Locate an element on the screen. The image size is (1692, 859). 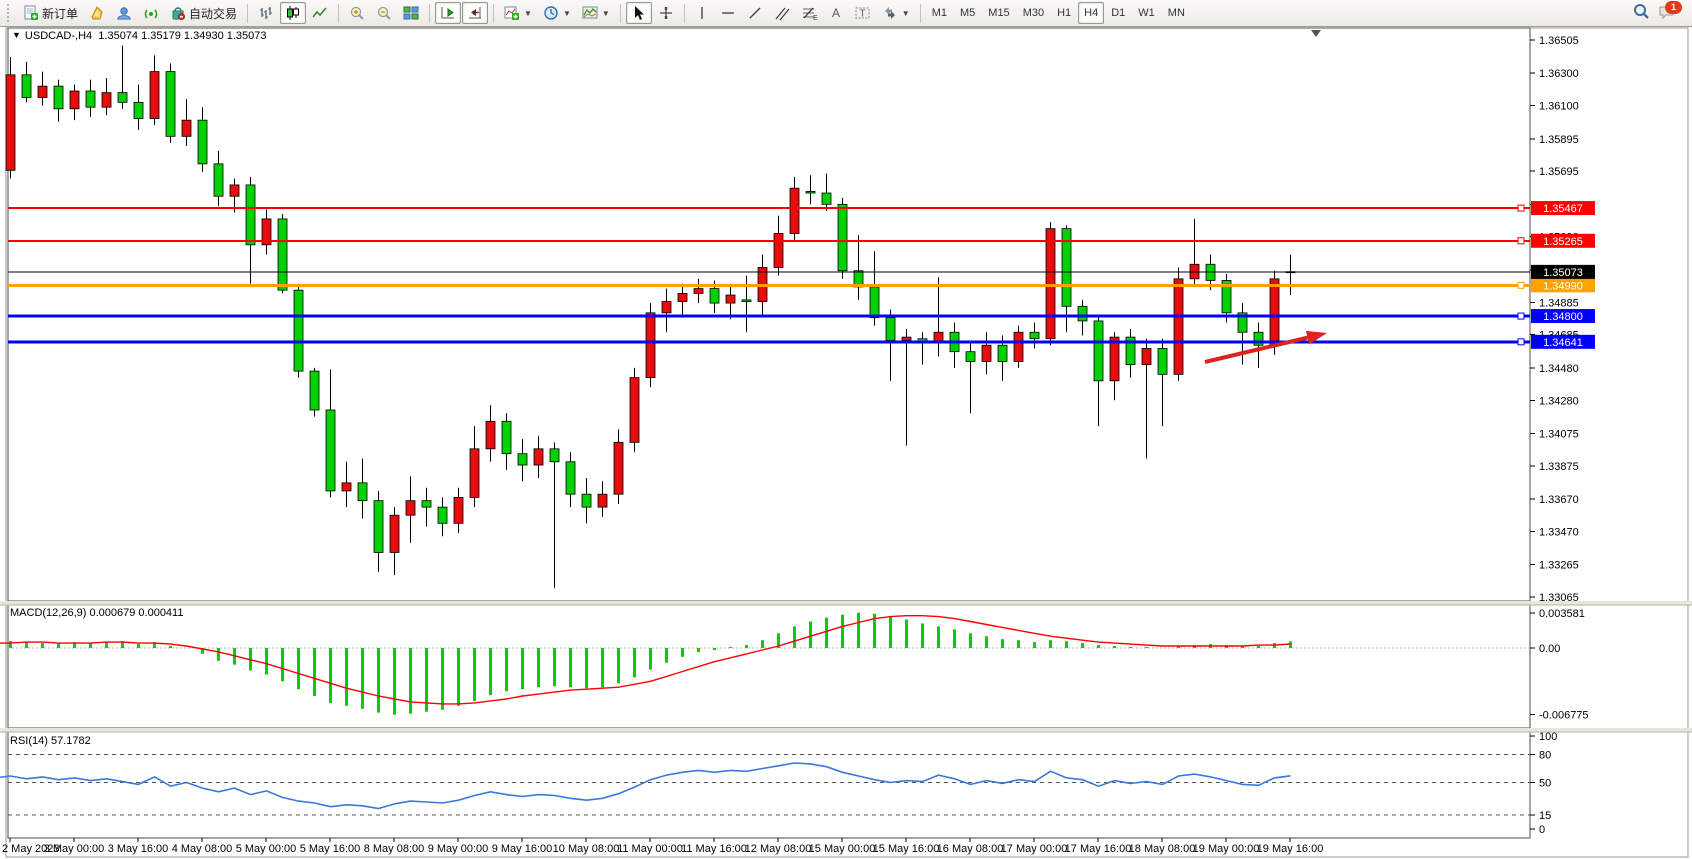
svg-text: 9 May 00:00 is located at coordinates (458, 849).